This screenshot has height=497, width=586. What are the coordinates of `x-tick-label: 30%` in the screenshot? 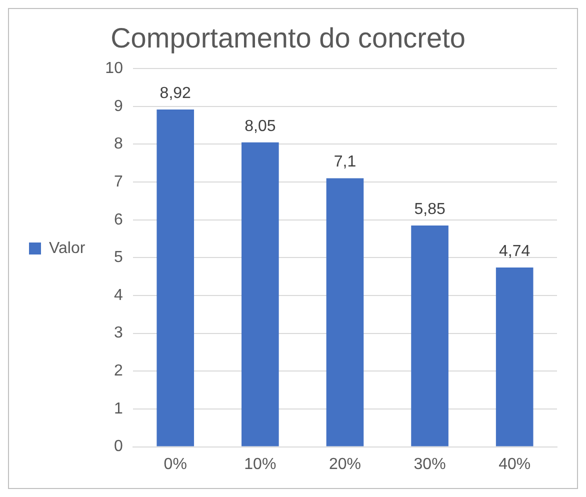 It's located at (430, 464).